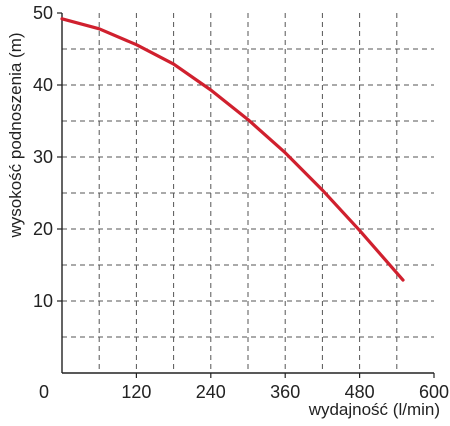 The image size is (450, 426). What do you see at coordinates (43, 13) in the screenshot?
I see `y-tick-label: 50` at bounding box center [43, 13].